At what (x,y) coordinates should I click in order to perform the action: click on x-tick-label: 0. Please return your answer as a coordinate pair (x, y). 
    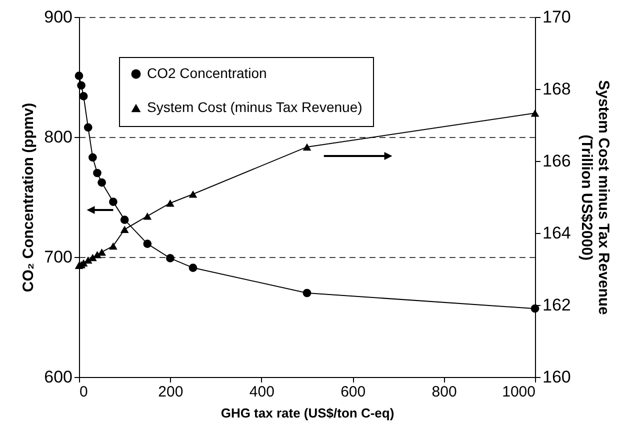
    Looking at the image, I should click on (84, 392).